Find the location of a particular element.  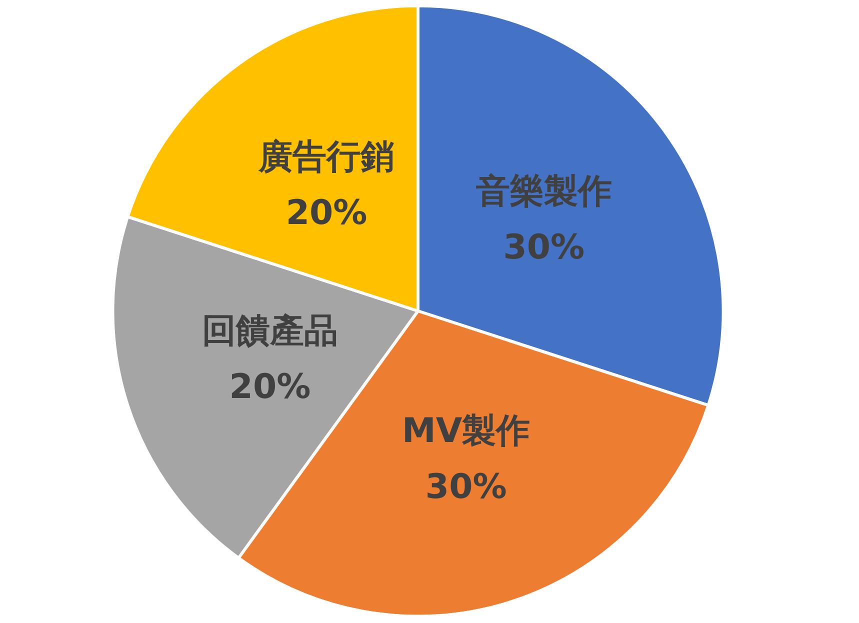

slice-label: 廣告行銷 is located at coordinates (326, 157).